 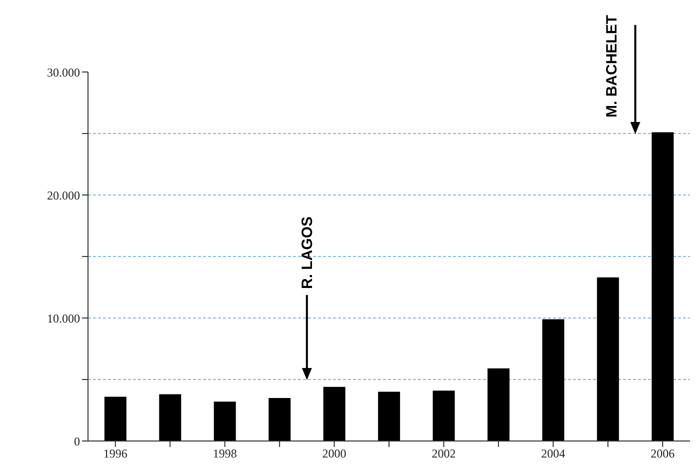 What do you see at coordinates (553, 453) in the screenshot?
I see `x-tick-label: 2004` at bounding box center [553, 453].